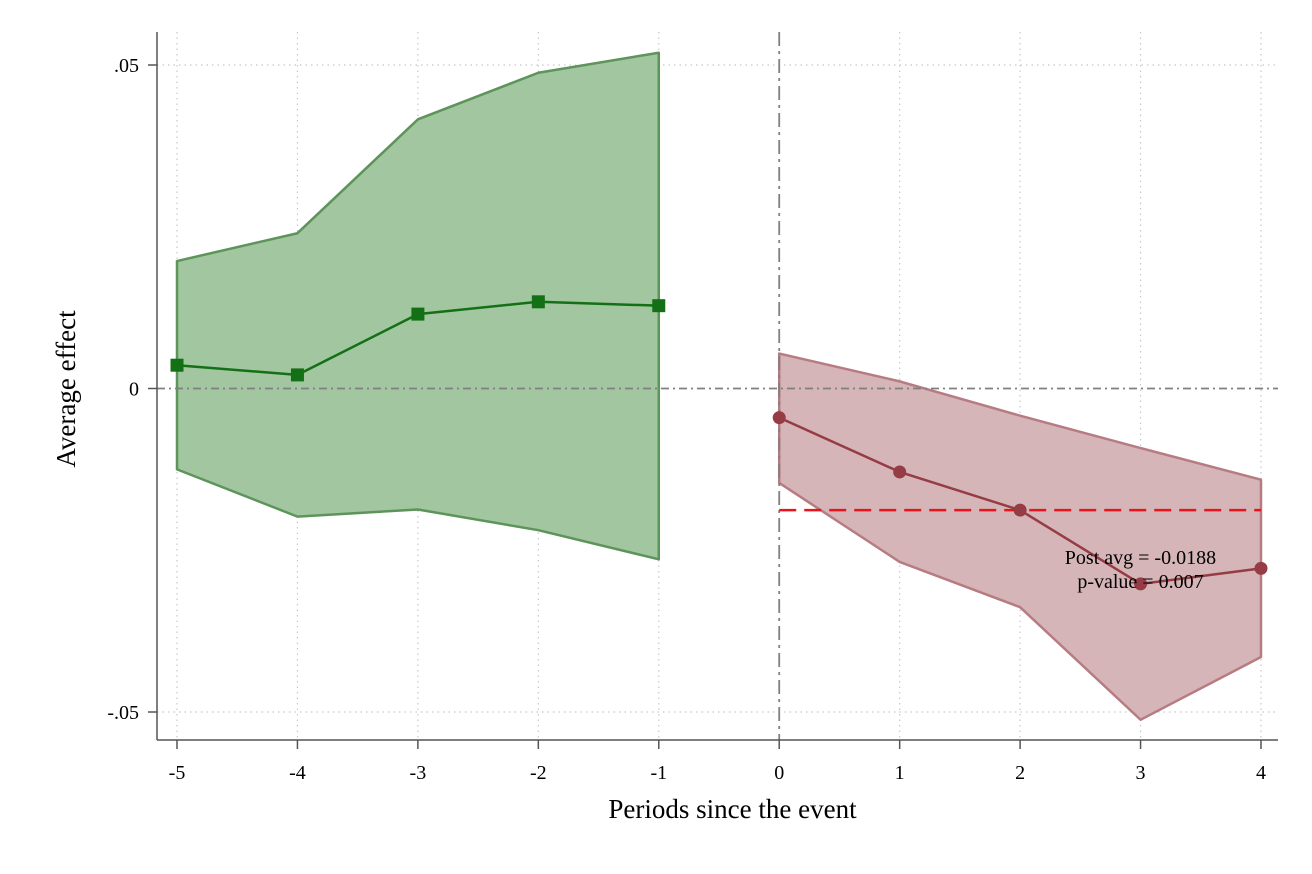 Image resolution: width=1312 pixels, height=874 pixels. Describe the element at coordinates (538, 773) in the screenshot. I see `x-tick-label: -2` at that location.